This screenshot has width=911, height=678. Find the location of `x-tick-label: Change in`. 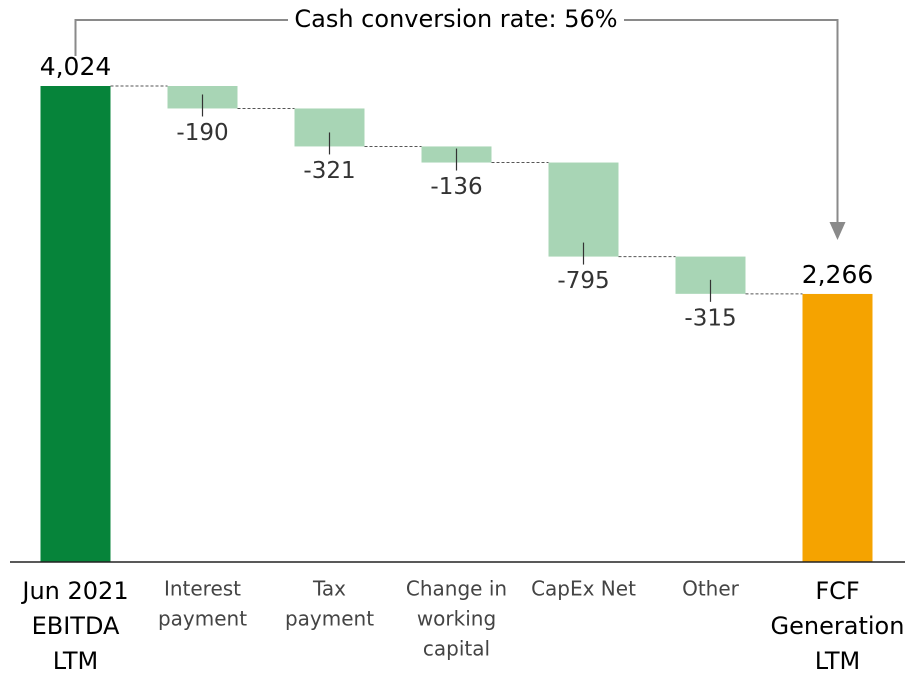

x-tick-label: Change in is located at coordinates (456, 589).